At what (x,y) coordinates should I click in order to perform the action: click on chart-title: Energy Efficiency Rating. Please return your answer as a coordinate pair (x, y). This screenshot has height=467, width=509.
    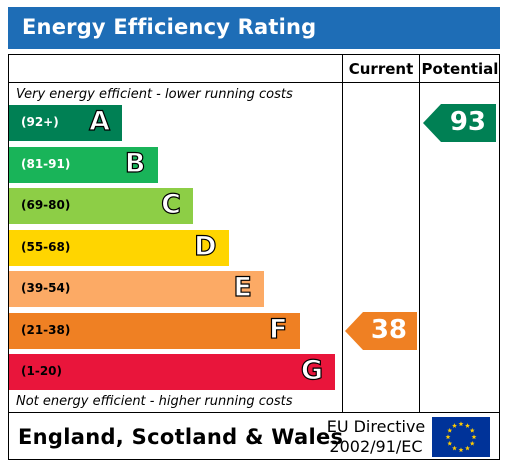
    Looking at the image, I should click on (169, 27).